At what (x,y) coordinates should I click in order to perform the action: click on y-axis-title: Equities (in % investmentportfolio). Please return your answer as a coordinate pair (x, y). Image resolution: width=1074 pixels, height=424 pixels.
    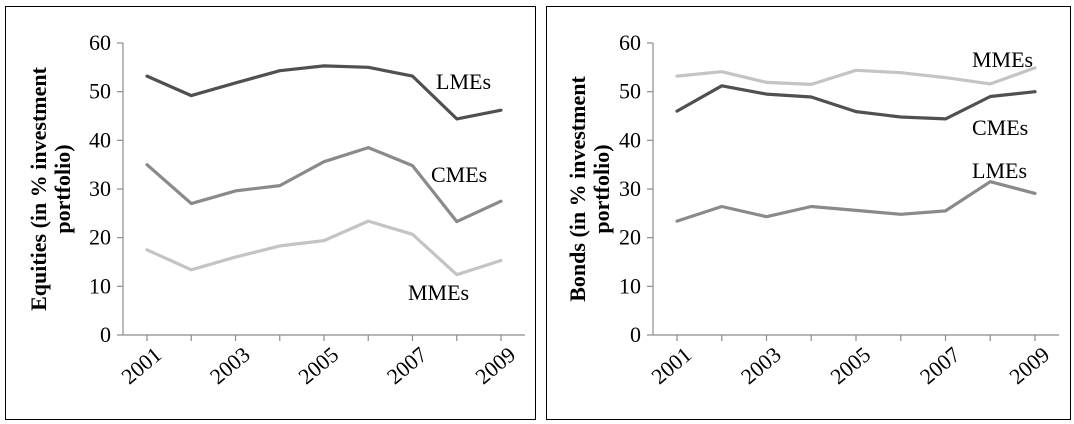
    Looking at the image, I should click on (50, 188).